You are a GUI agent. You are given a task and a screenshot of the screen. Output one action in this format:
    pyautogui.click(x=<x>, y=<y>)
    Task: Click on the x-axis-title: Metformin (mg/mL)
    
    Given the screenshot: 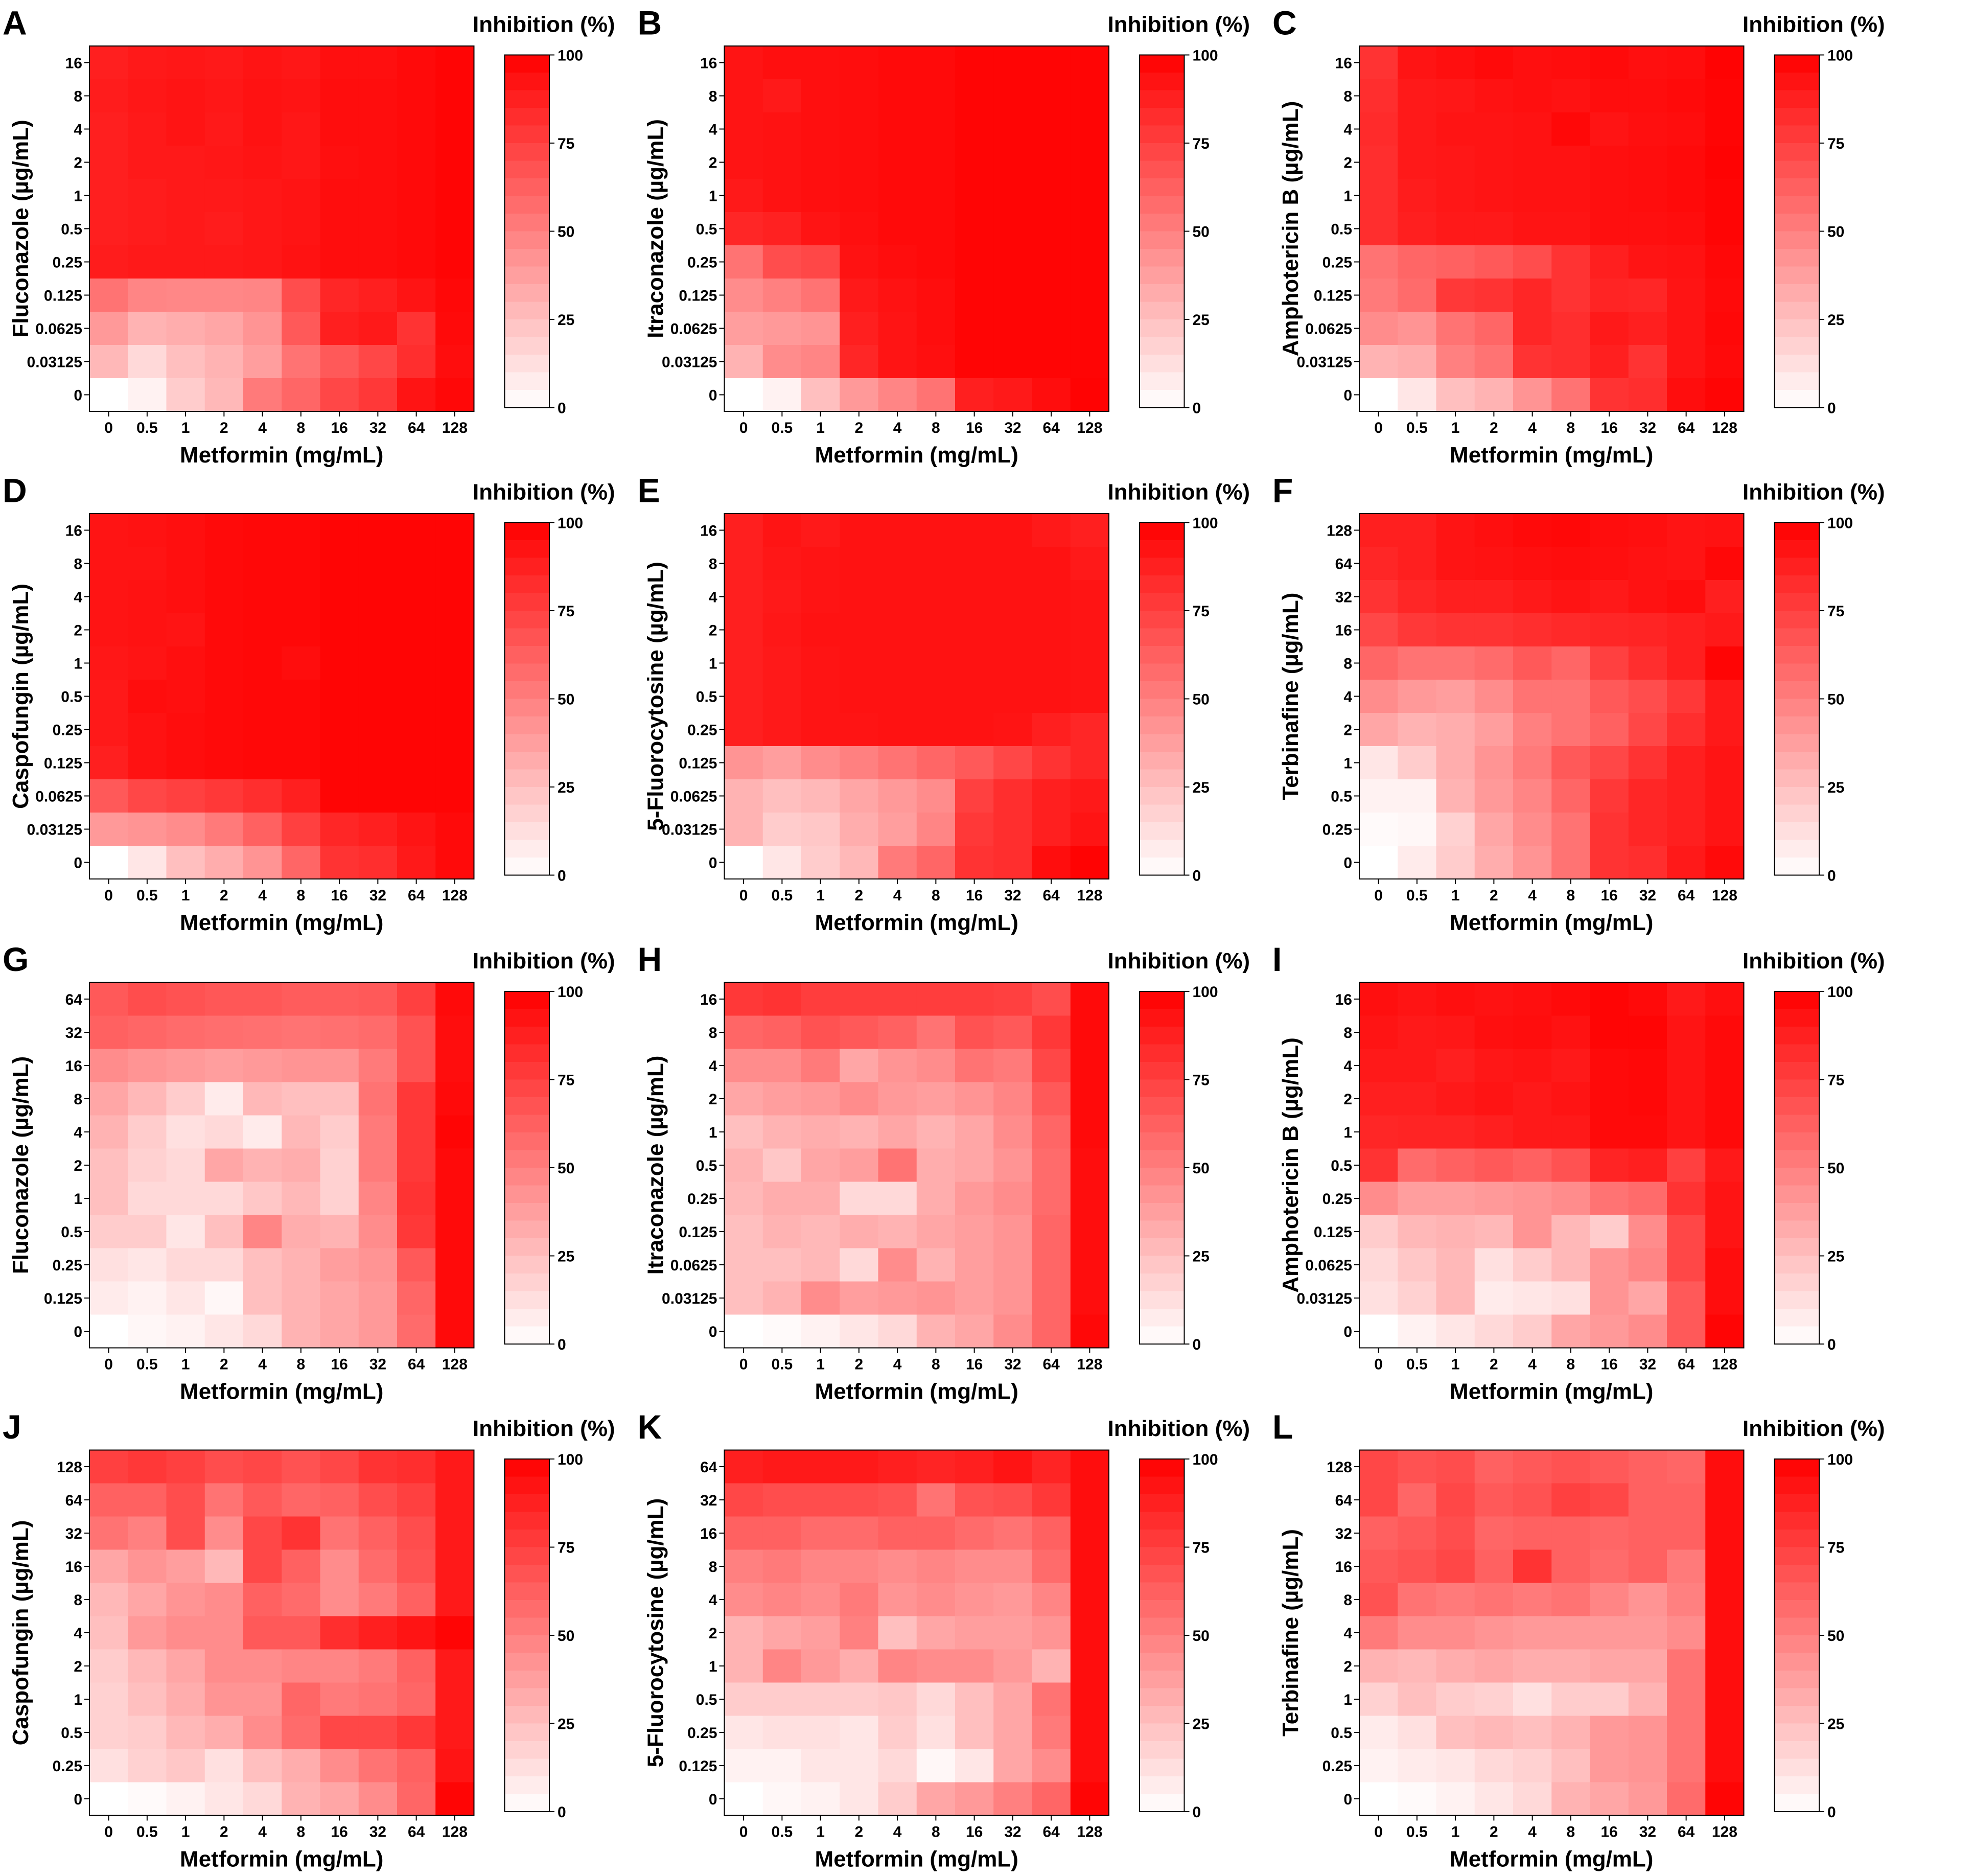 What is the action you would take?
    pyautogui.click(x=281, y=1391)
    